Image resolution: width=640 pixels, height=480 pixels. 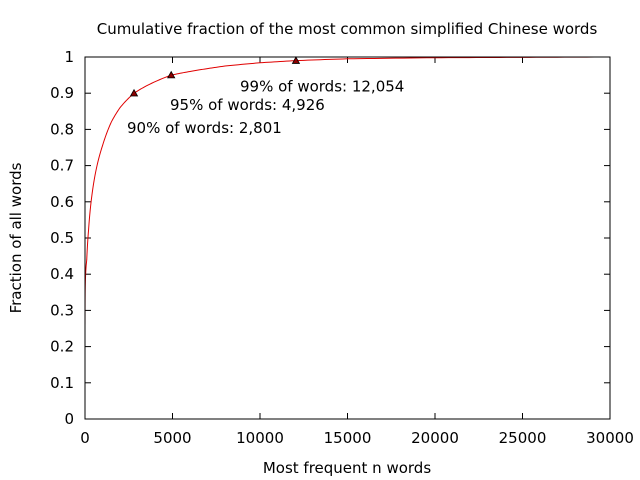 I want to click on y-tick-label: 0, so click(x=69, y=419).